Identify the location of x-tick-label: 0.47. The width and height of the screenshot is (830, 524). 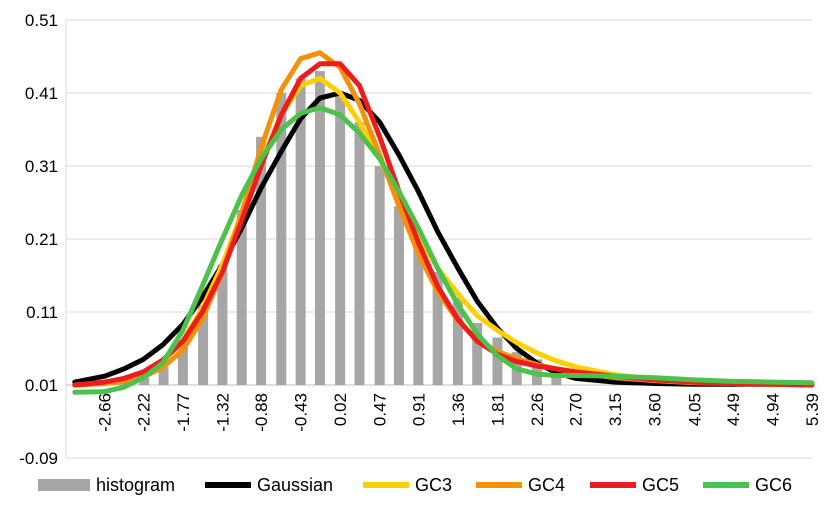
(380, 409).